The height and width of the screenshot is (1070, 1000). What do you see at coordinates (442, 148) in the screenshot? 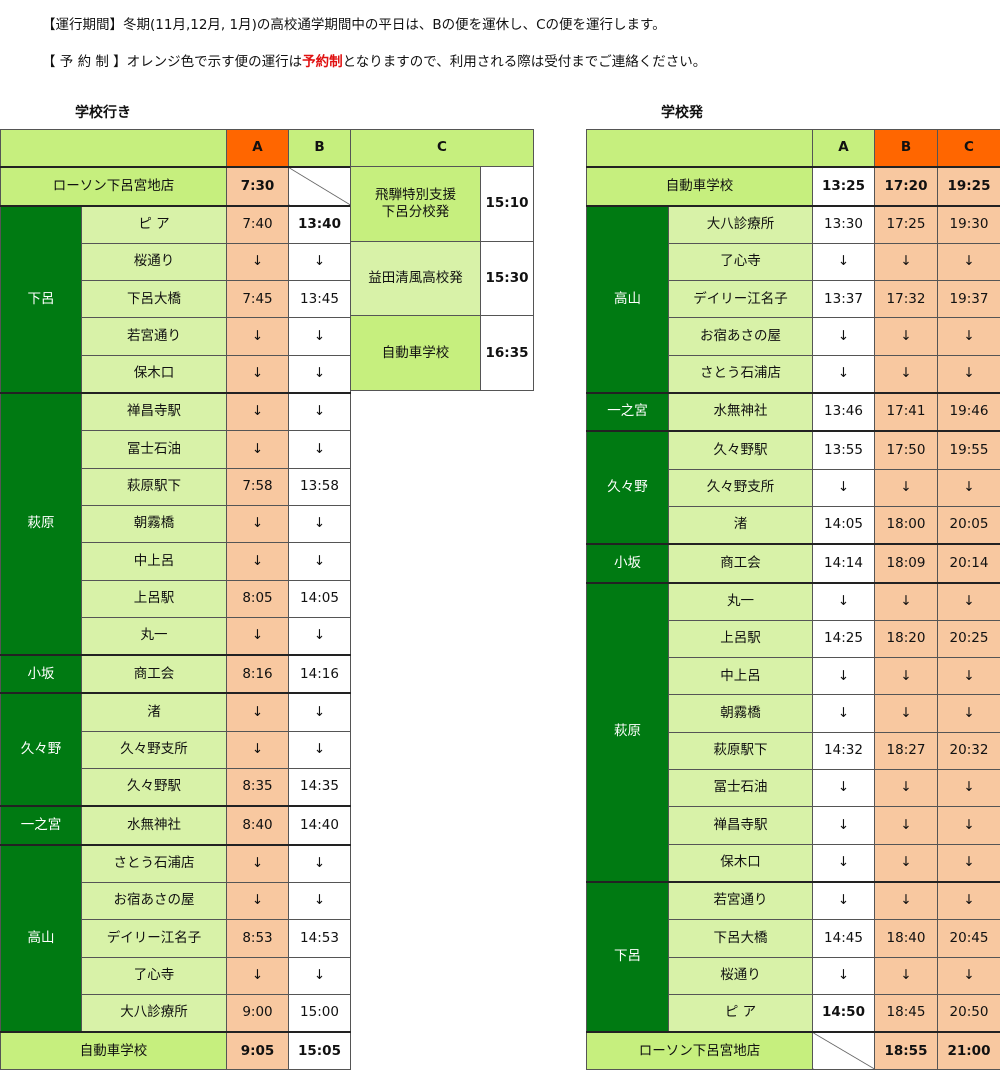
I see `column-header-c: C` at bounding box center [442, 148].